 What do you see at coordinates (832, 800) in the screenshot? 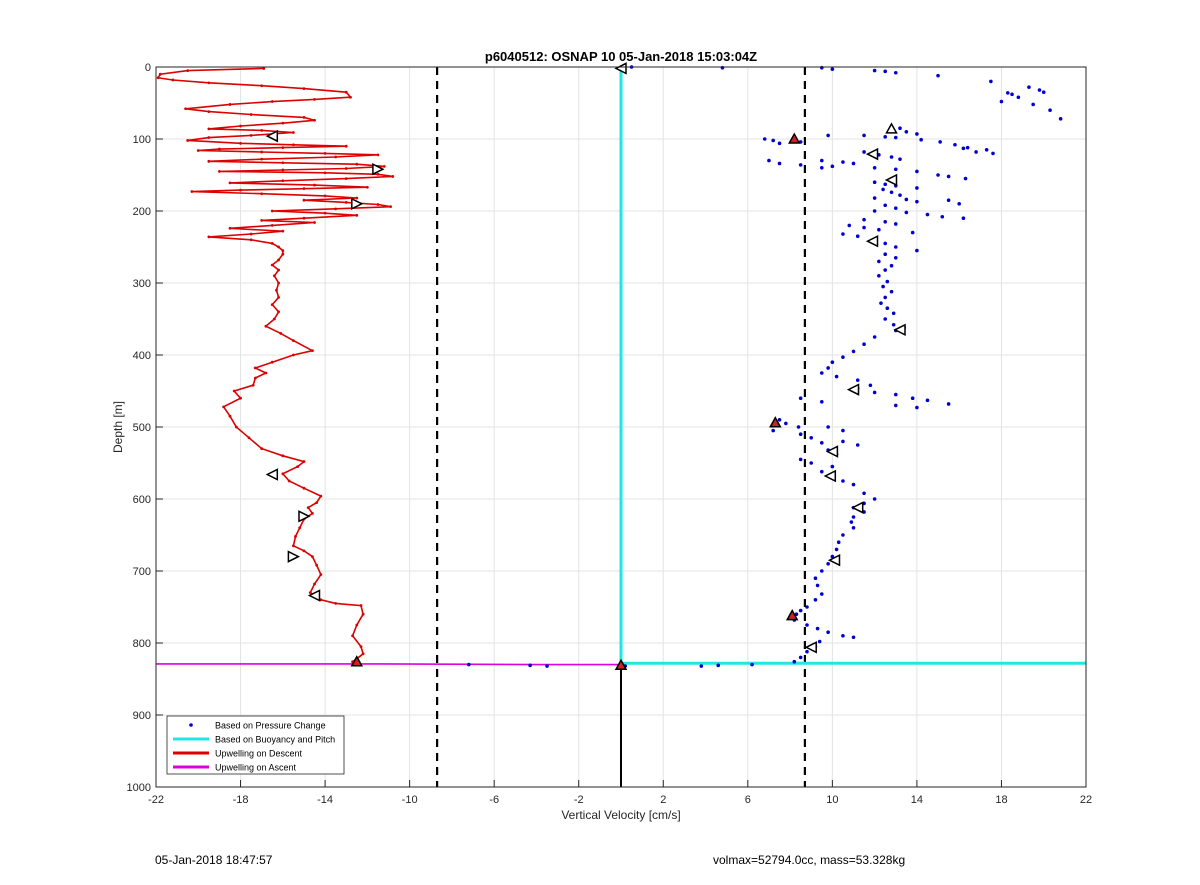
I see `x-tick-label: 10` at bounding box center [832, 800].